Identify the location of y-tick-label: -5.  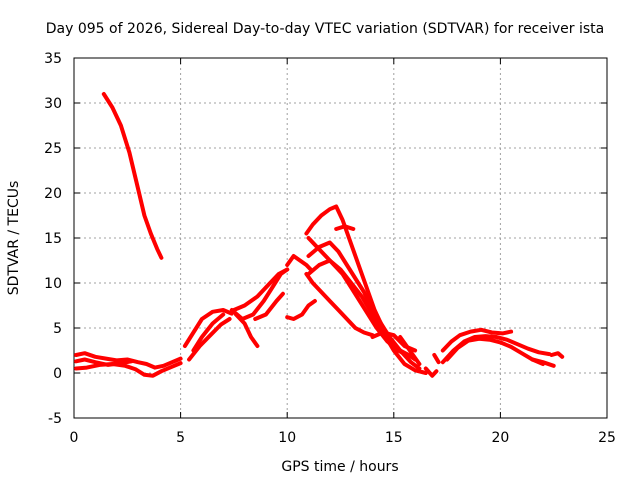
(55, 419).